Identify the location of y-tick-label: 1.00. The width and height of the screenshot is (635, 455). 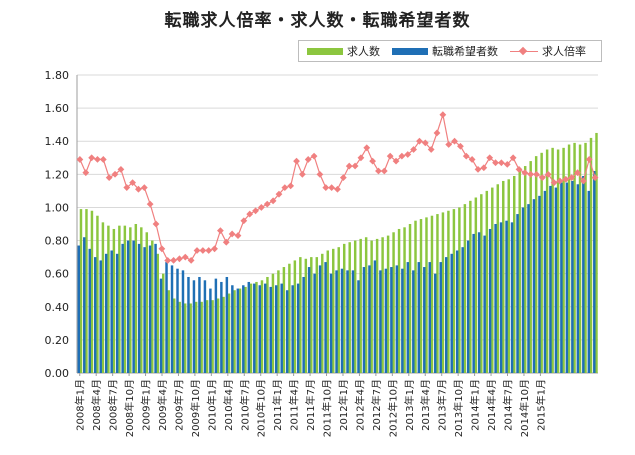
(57, 207).